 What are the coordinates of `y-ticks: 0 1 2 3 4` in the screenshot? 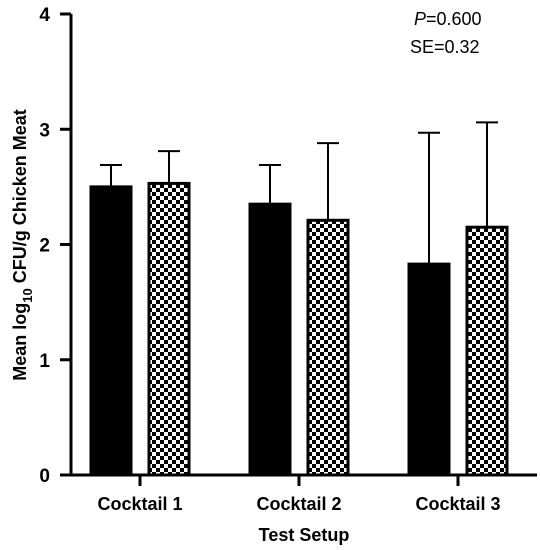 It's located at (55, 246).